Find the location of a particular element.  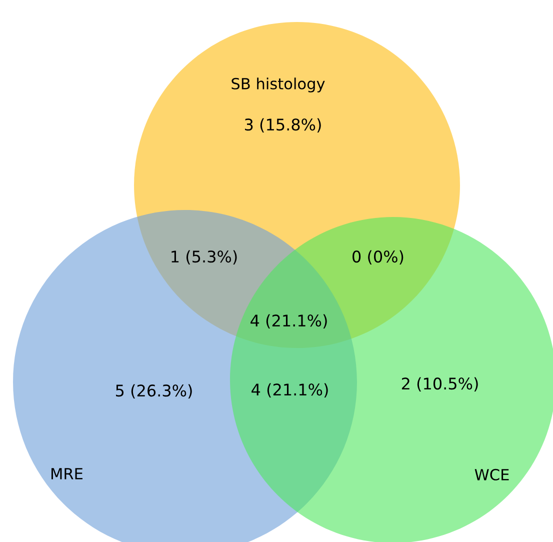

text: SB histology is located at coordinates (278, 85).